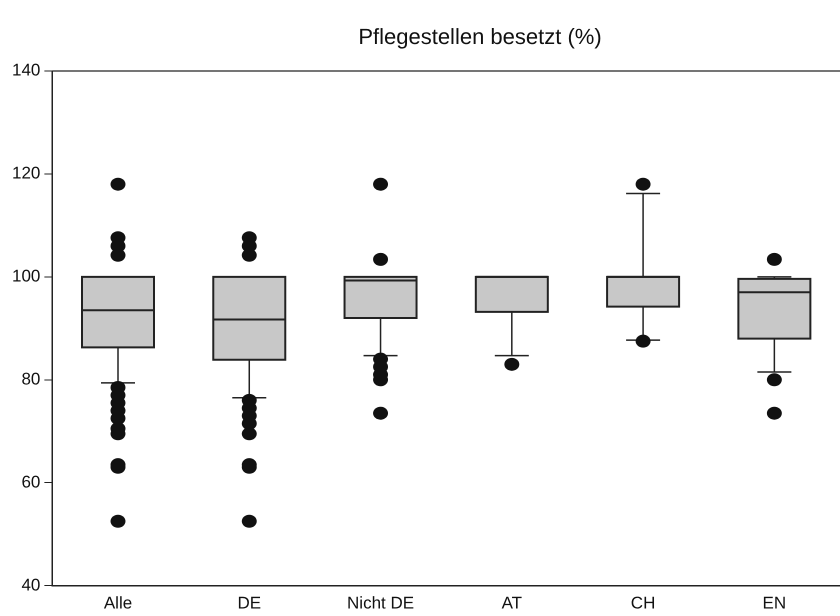 The image size is (840, 616). I want to click on chart-title: Pflegestellen besetzt (%), so click(480, 37).